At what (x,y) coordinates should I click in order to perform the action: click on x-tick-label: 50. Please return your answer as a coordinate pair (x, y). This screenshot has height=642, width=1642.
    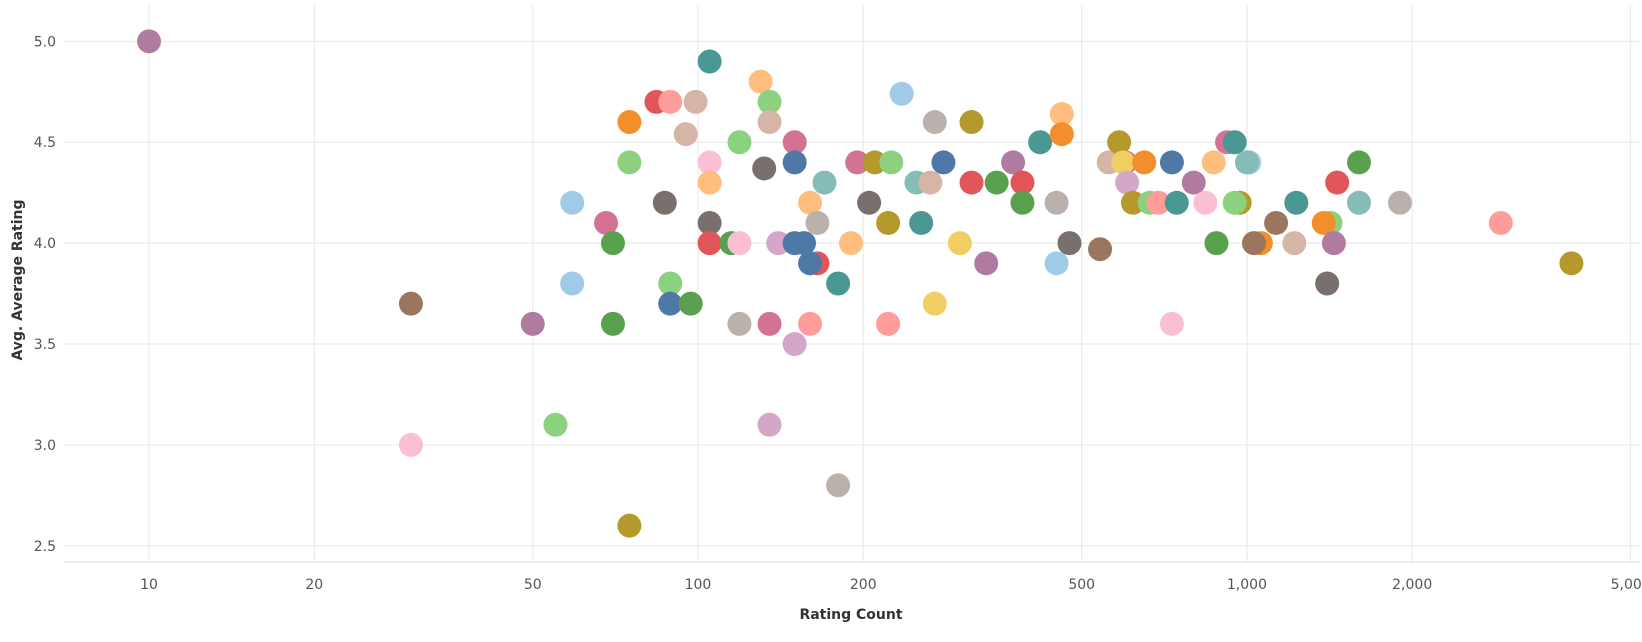
    Looking at the image, I should click on (533, 585).